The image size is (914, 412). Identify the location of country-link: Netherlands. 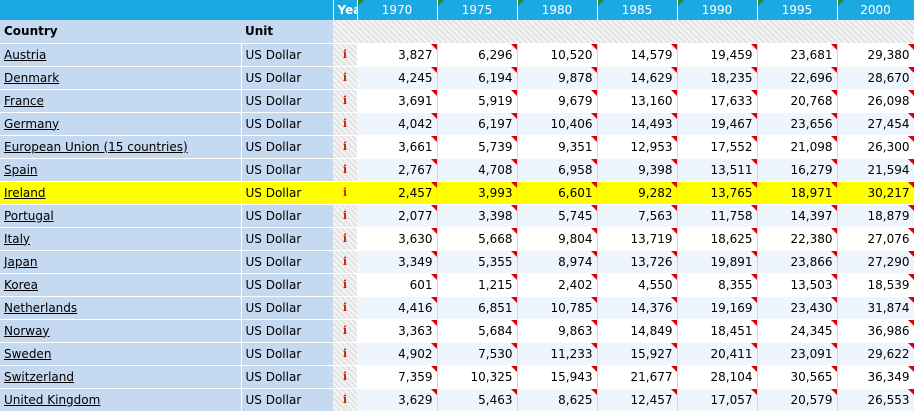
(120, 308).